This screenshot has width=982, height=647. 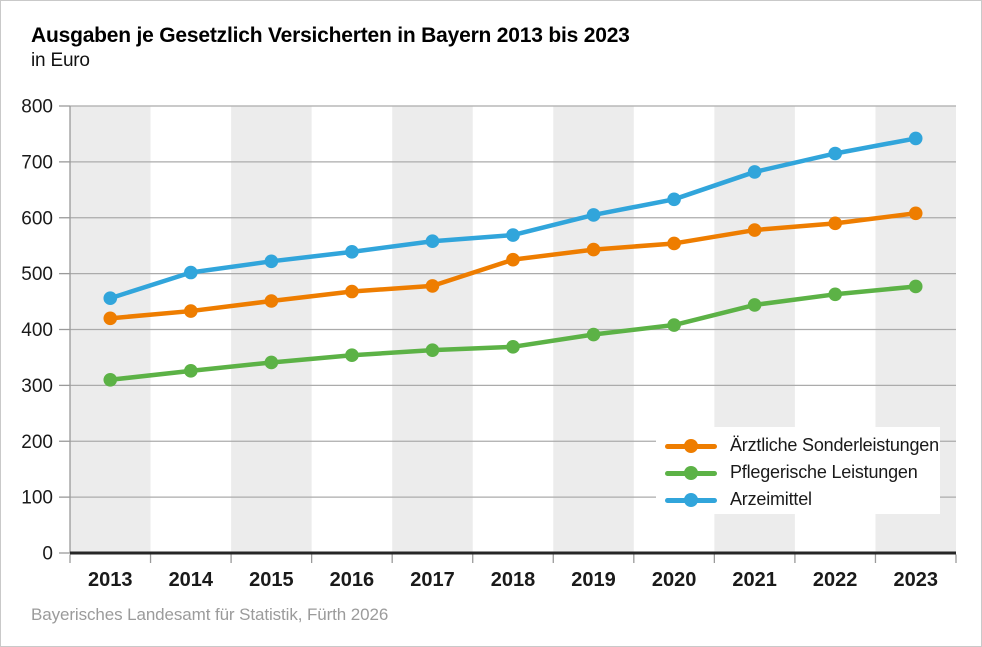 What do you see at coordinates (824, 472) in the screenshot?
I see `legend-label: Pflegerische Leistungen` at bounding box center [824, 472].